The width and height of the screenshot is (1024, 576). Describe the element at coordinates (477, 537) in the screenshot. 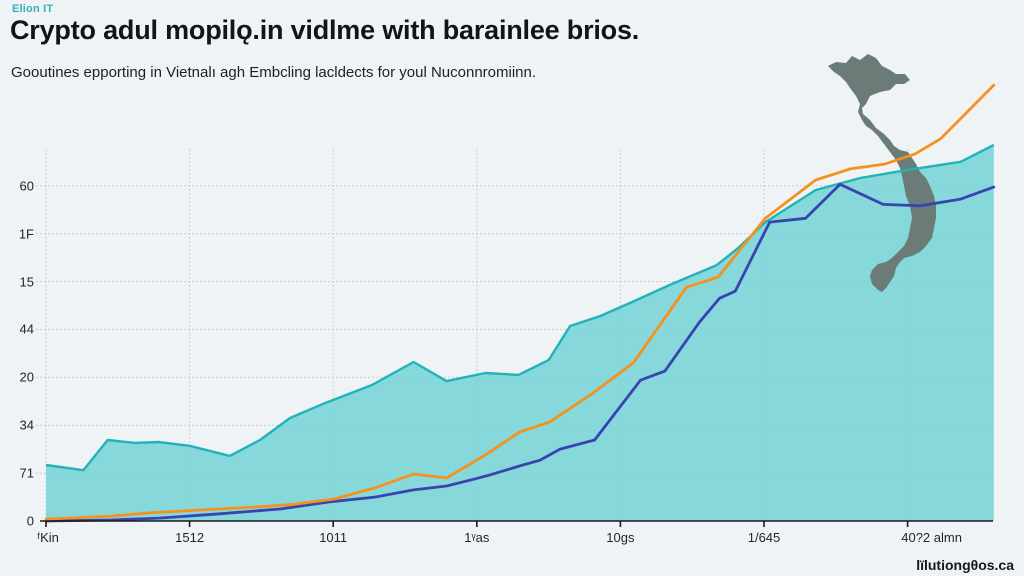

I see `x-tick-label: 1ᵞas` at that location.